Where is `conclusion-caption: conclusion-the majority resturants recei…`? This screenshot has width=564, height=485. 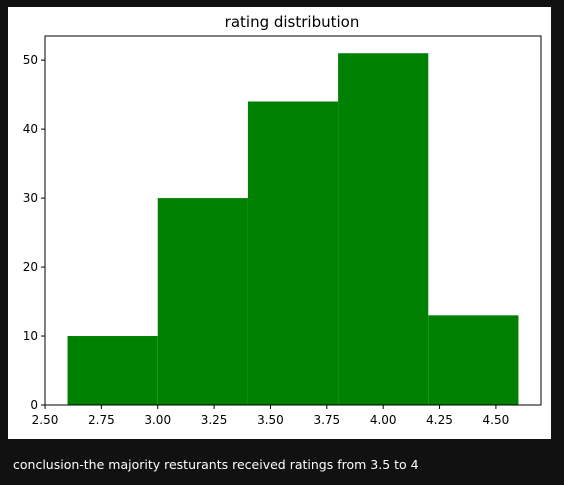
conclusion-caption: conclusion-the majority resturants recei… is located at coordinates (216, 464).